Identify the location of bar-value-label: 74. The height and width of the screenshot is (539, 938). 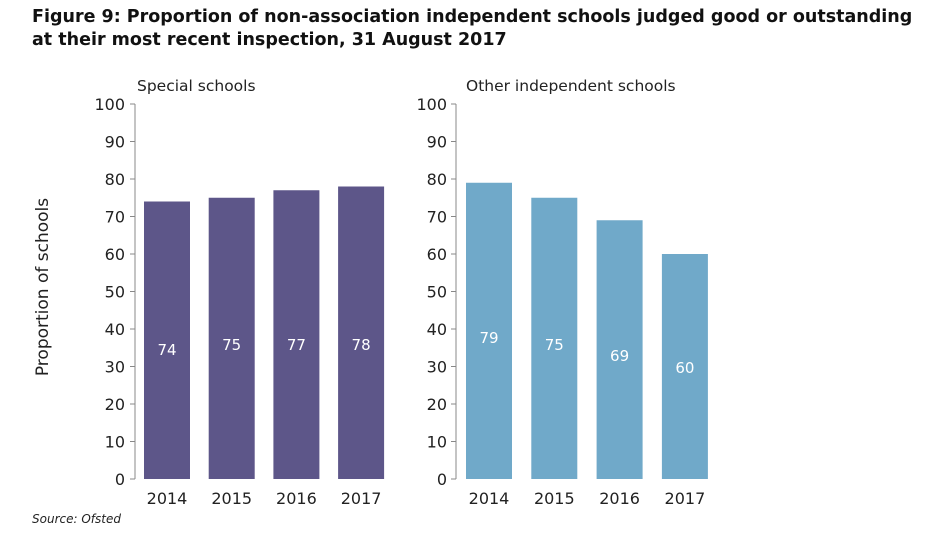
(166, 350).